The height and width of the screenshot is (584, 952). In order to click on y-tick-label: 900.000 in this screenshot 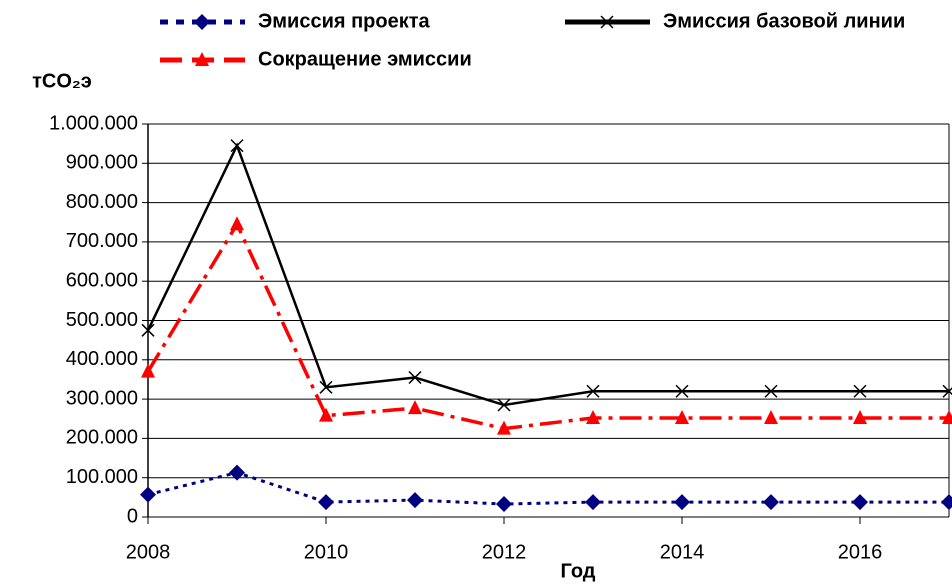, I will do `click(102, 163)`.